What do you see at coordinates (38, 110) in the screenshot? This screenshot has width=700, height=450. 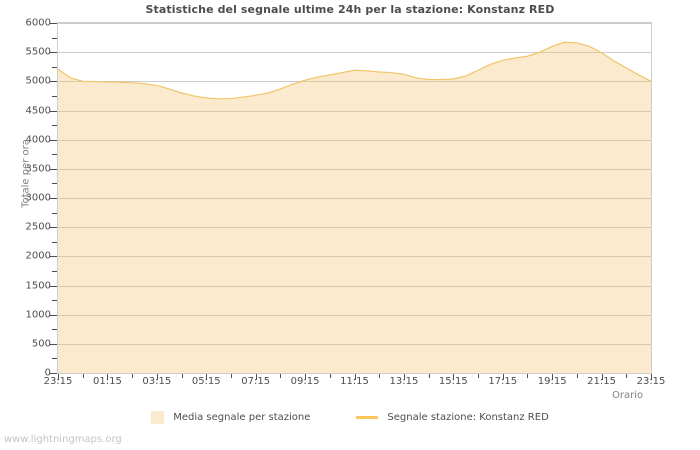 I see `y-tick-label: 4500` at bounding box center [38, 110].